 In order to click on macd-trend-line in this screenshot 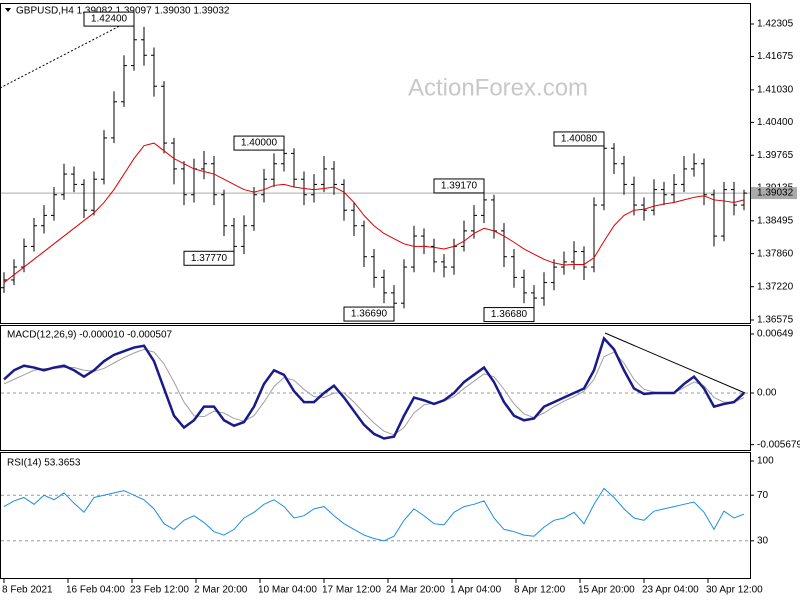, I will do `click(675, 363)`.